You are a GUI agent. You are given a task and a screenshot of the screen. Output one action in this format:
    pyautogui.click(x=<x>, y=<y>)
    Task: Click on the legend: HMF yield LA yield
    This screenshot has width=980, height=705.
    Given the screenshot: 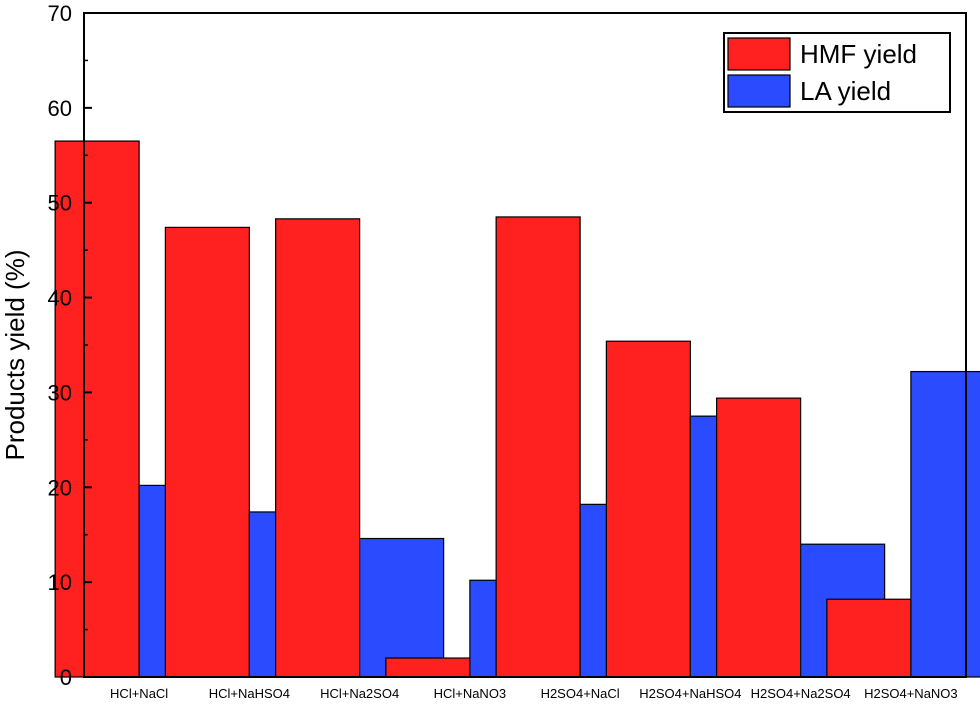 What is the action you would take?
    pyautogui.click(x=837, y=72)
    